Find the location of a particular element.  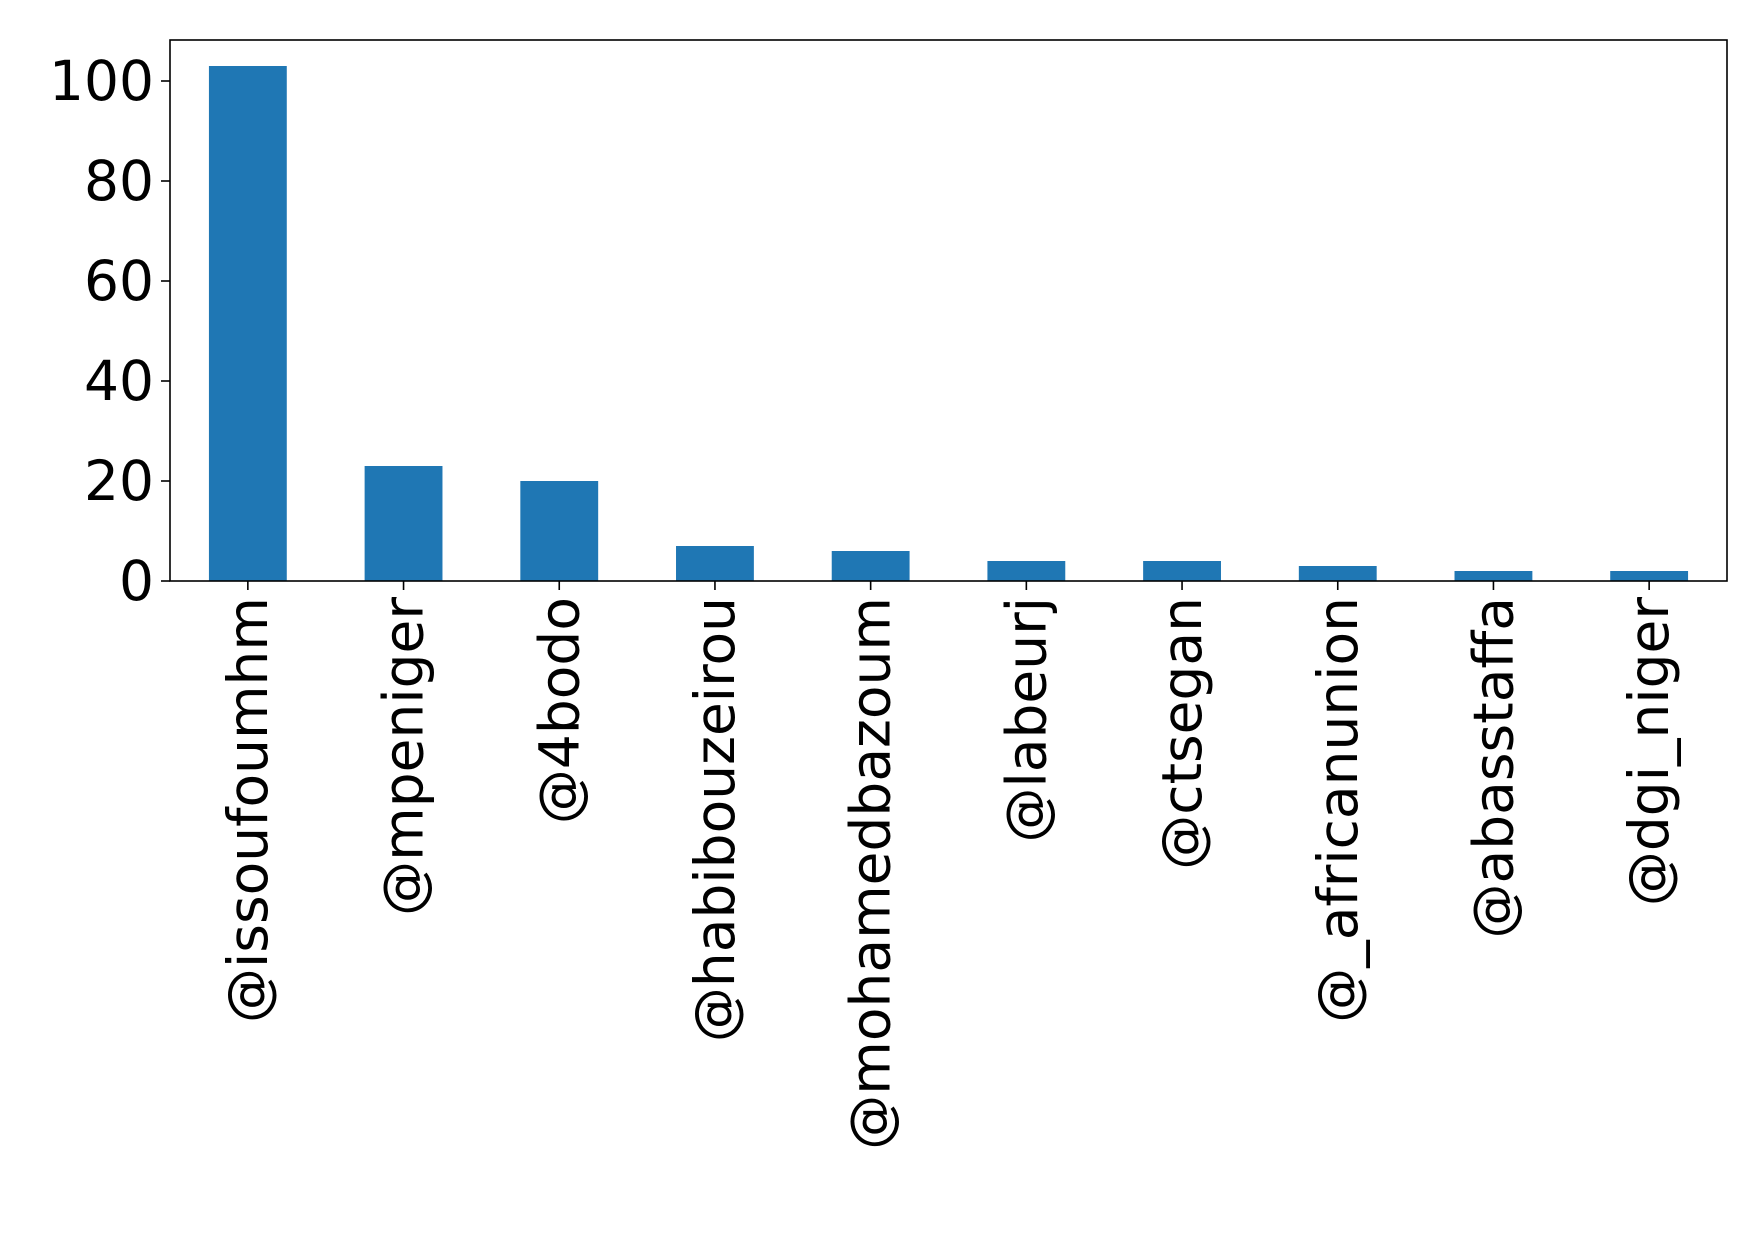

x-tick-label: @issoufoumhm is located at coordinates (248, 810).